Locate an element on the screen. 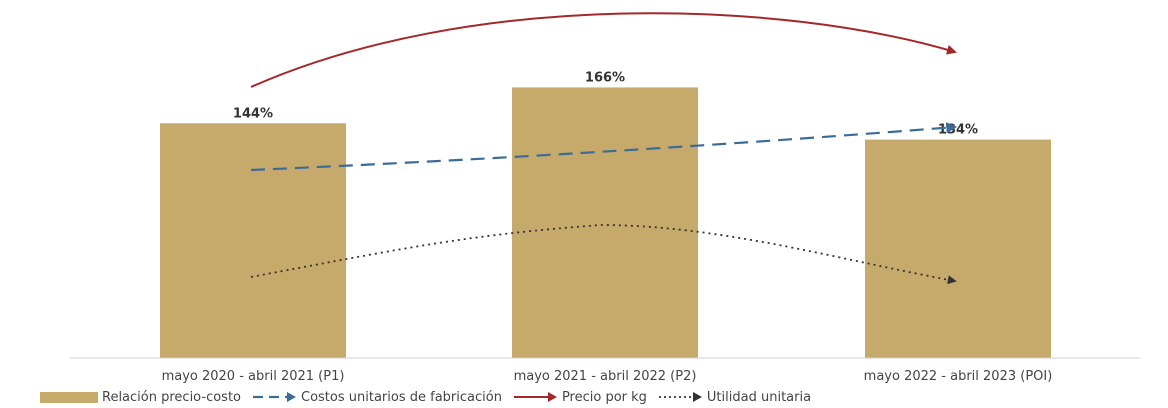 This screenshot has height=408, width=1168. legend-item-costos: Costos unitarios de fabricación is located at coordinates (376, 397).